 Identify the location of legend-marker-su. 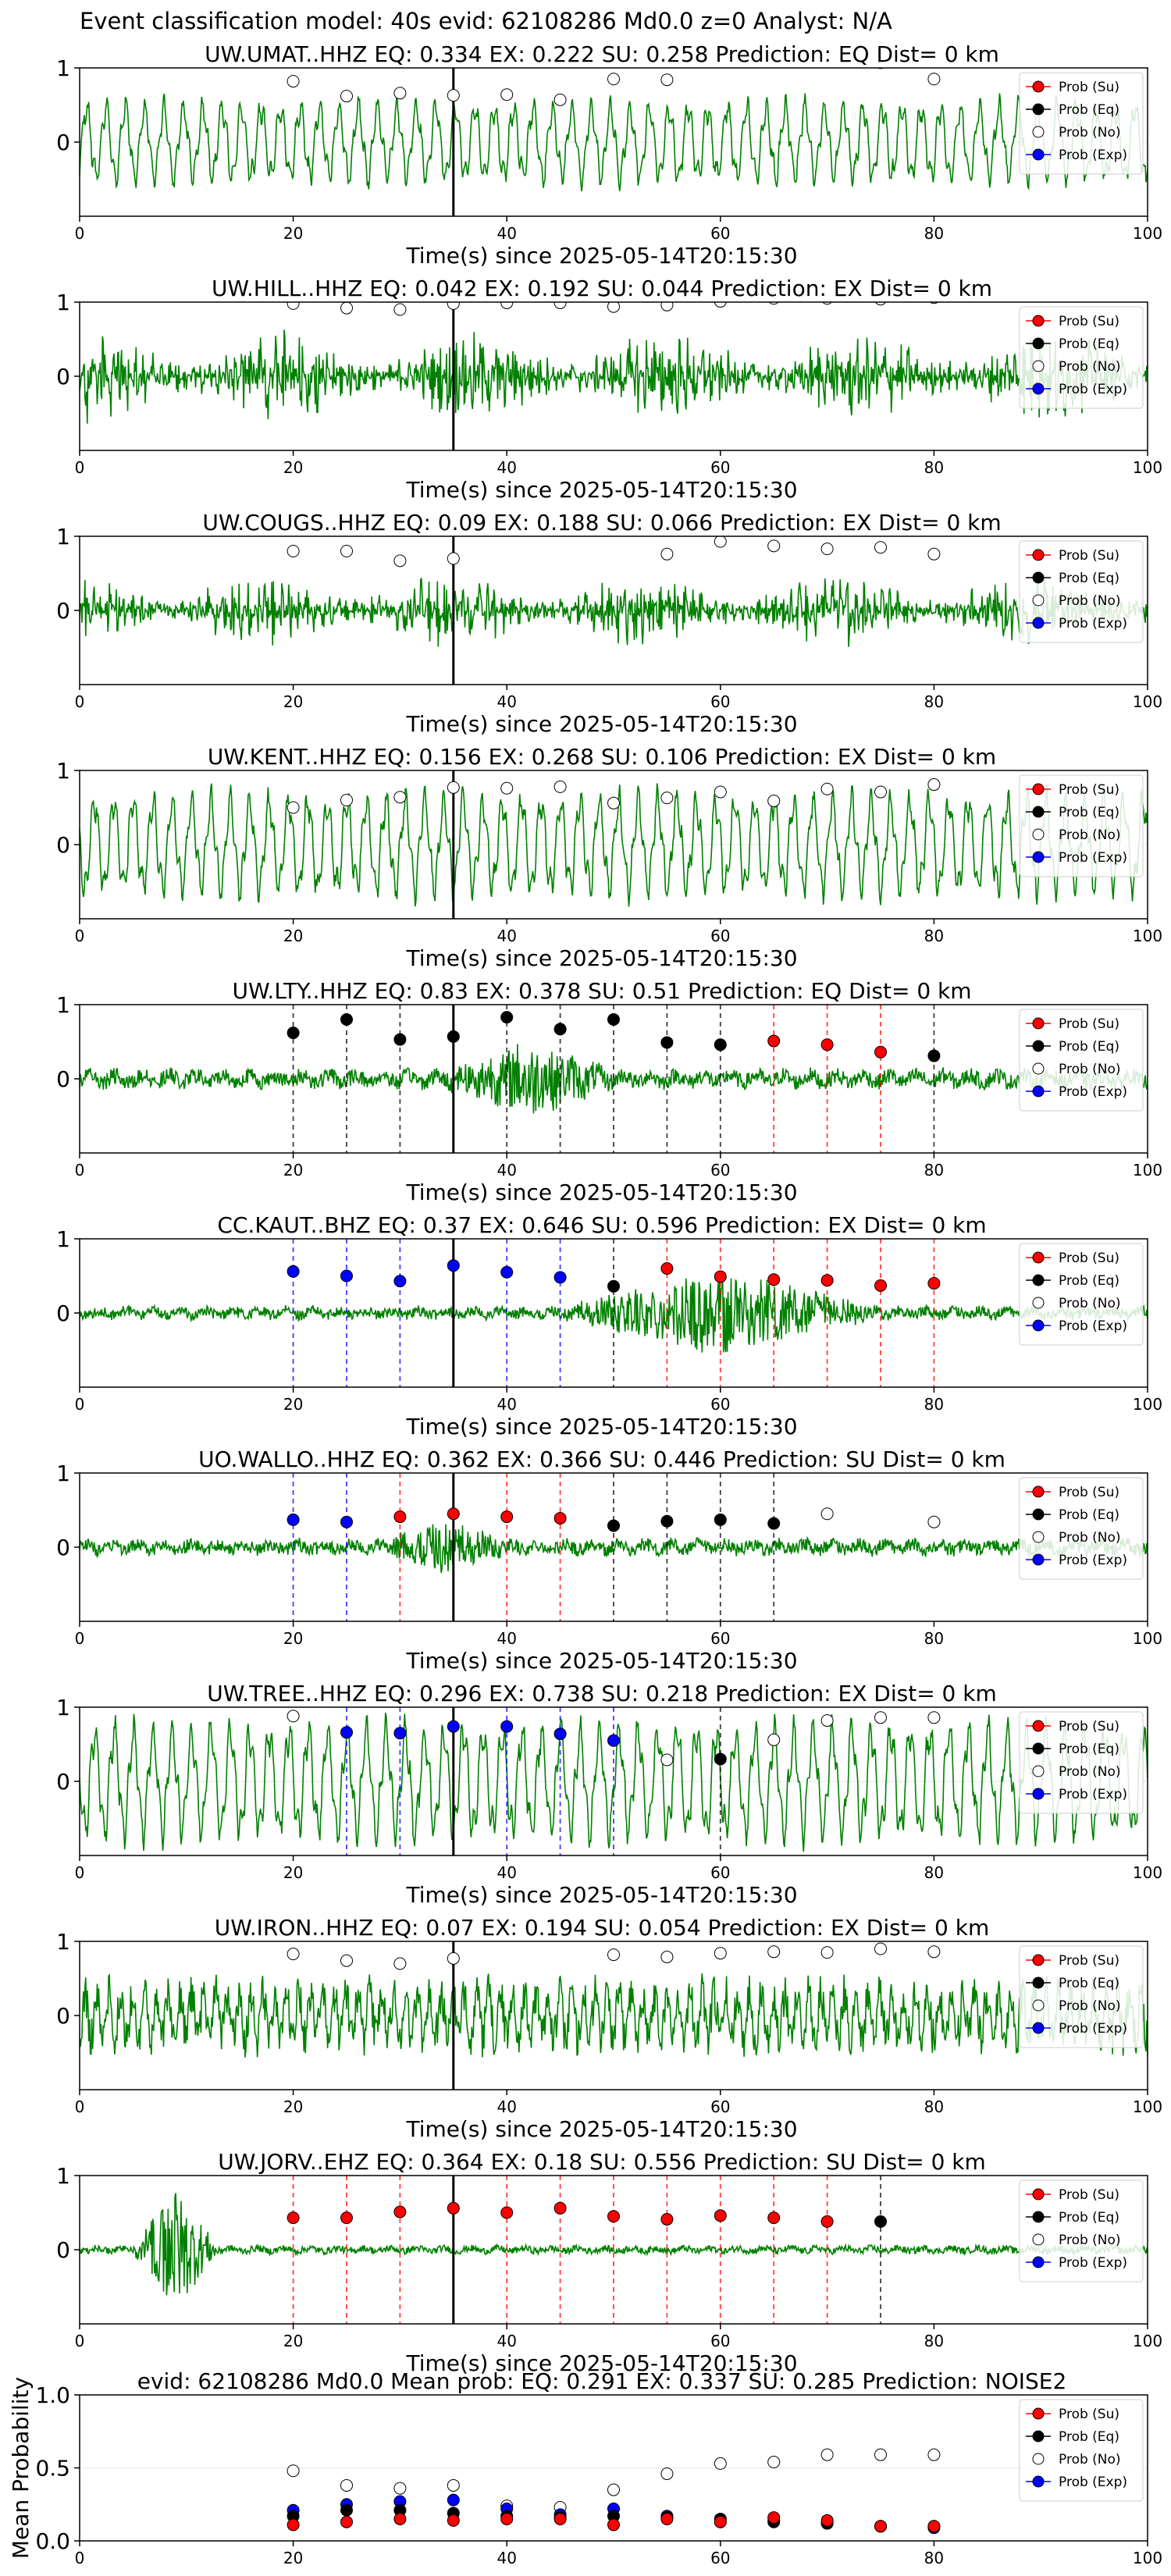
(1038, 1023).